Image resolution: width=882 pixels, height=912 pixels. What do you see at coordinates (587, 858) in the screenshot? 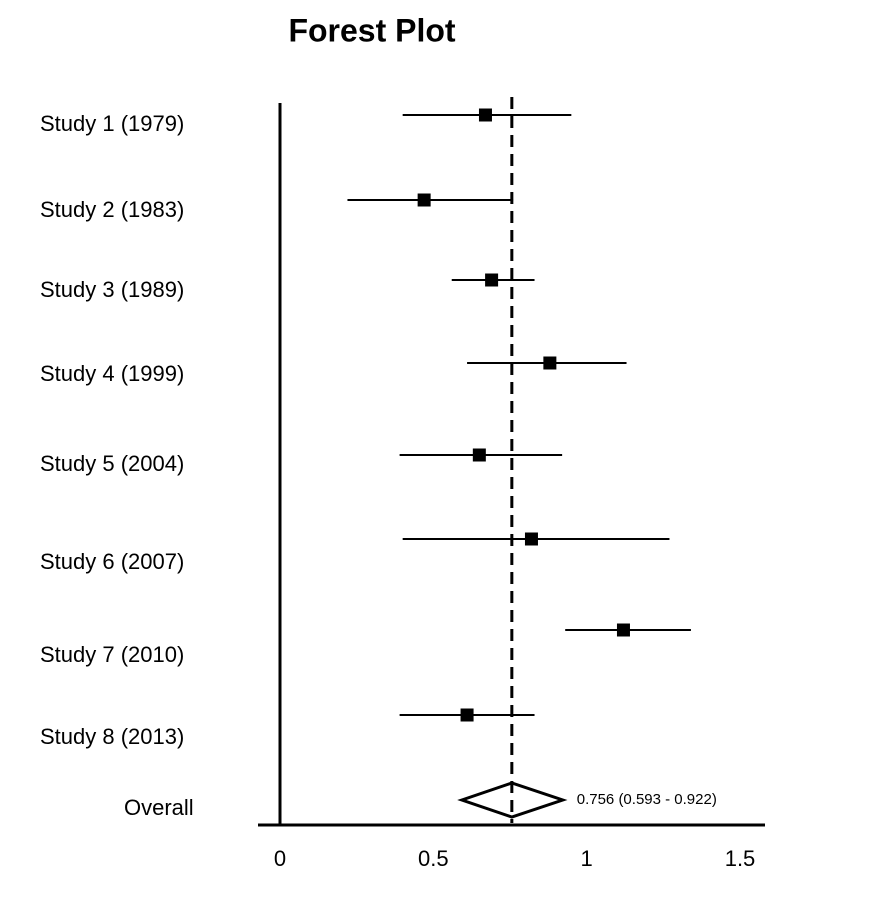
I see `x-tick-label: 1` at bounding box center [587, 858].